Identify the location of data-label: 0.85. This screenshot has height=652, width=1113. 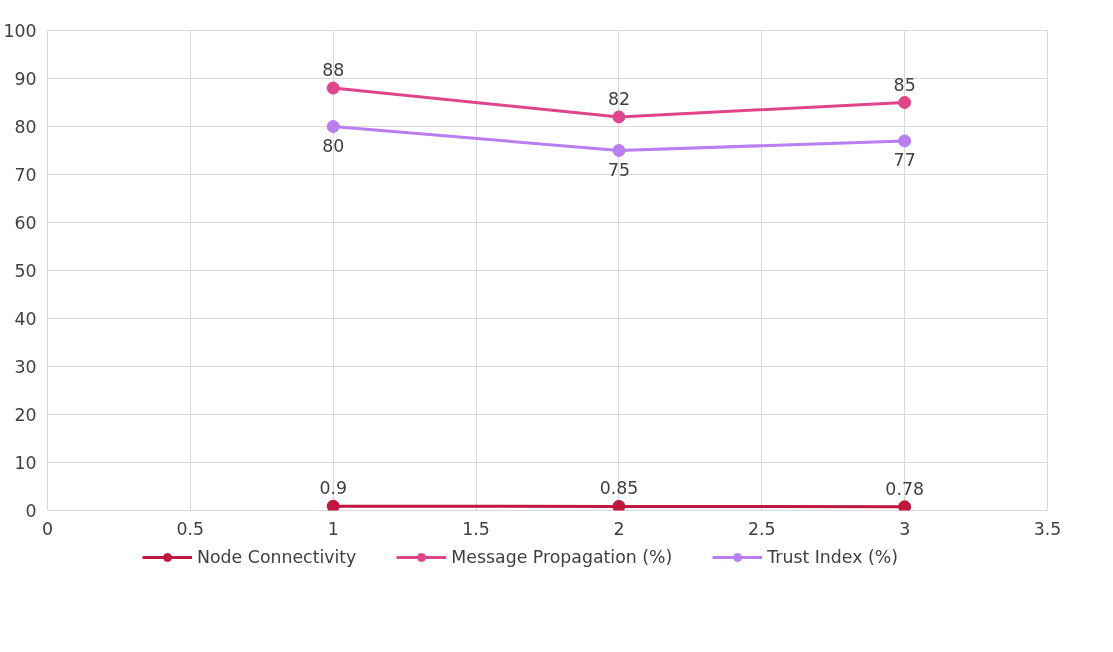
(619, 488).